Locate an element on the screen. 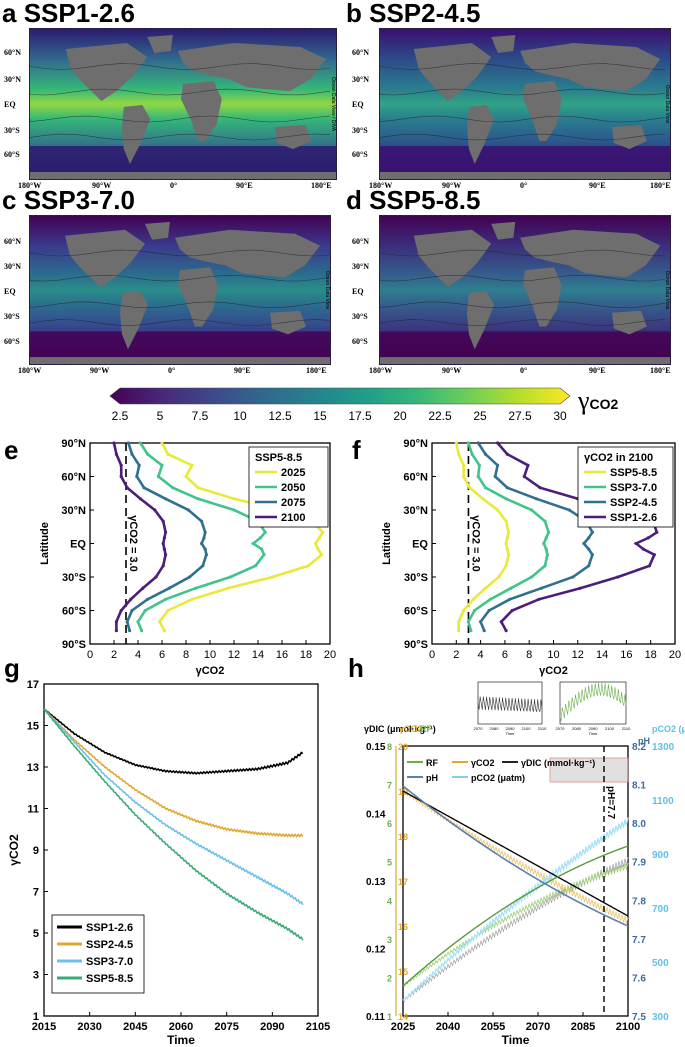 This screenshot has width=685, height=1047. y-axis-title: Latitude is located at coordinates (45, 543).